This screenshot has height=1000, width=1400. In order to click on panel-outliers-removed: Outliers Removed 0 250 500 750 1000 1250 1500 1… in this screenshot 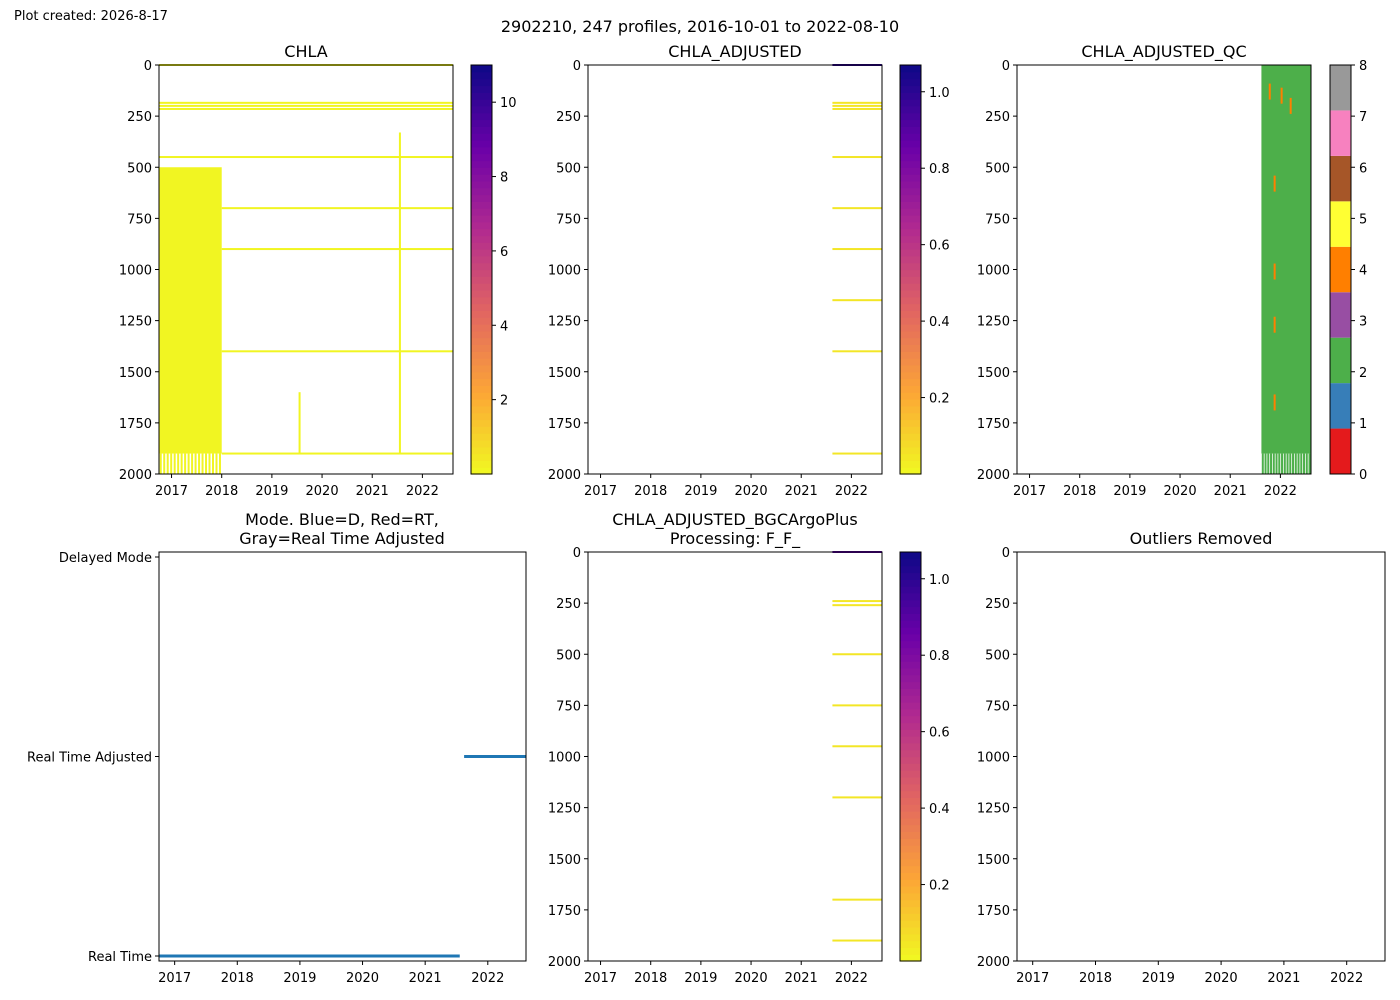, I will do `click(1181, 757)`.